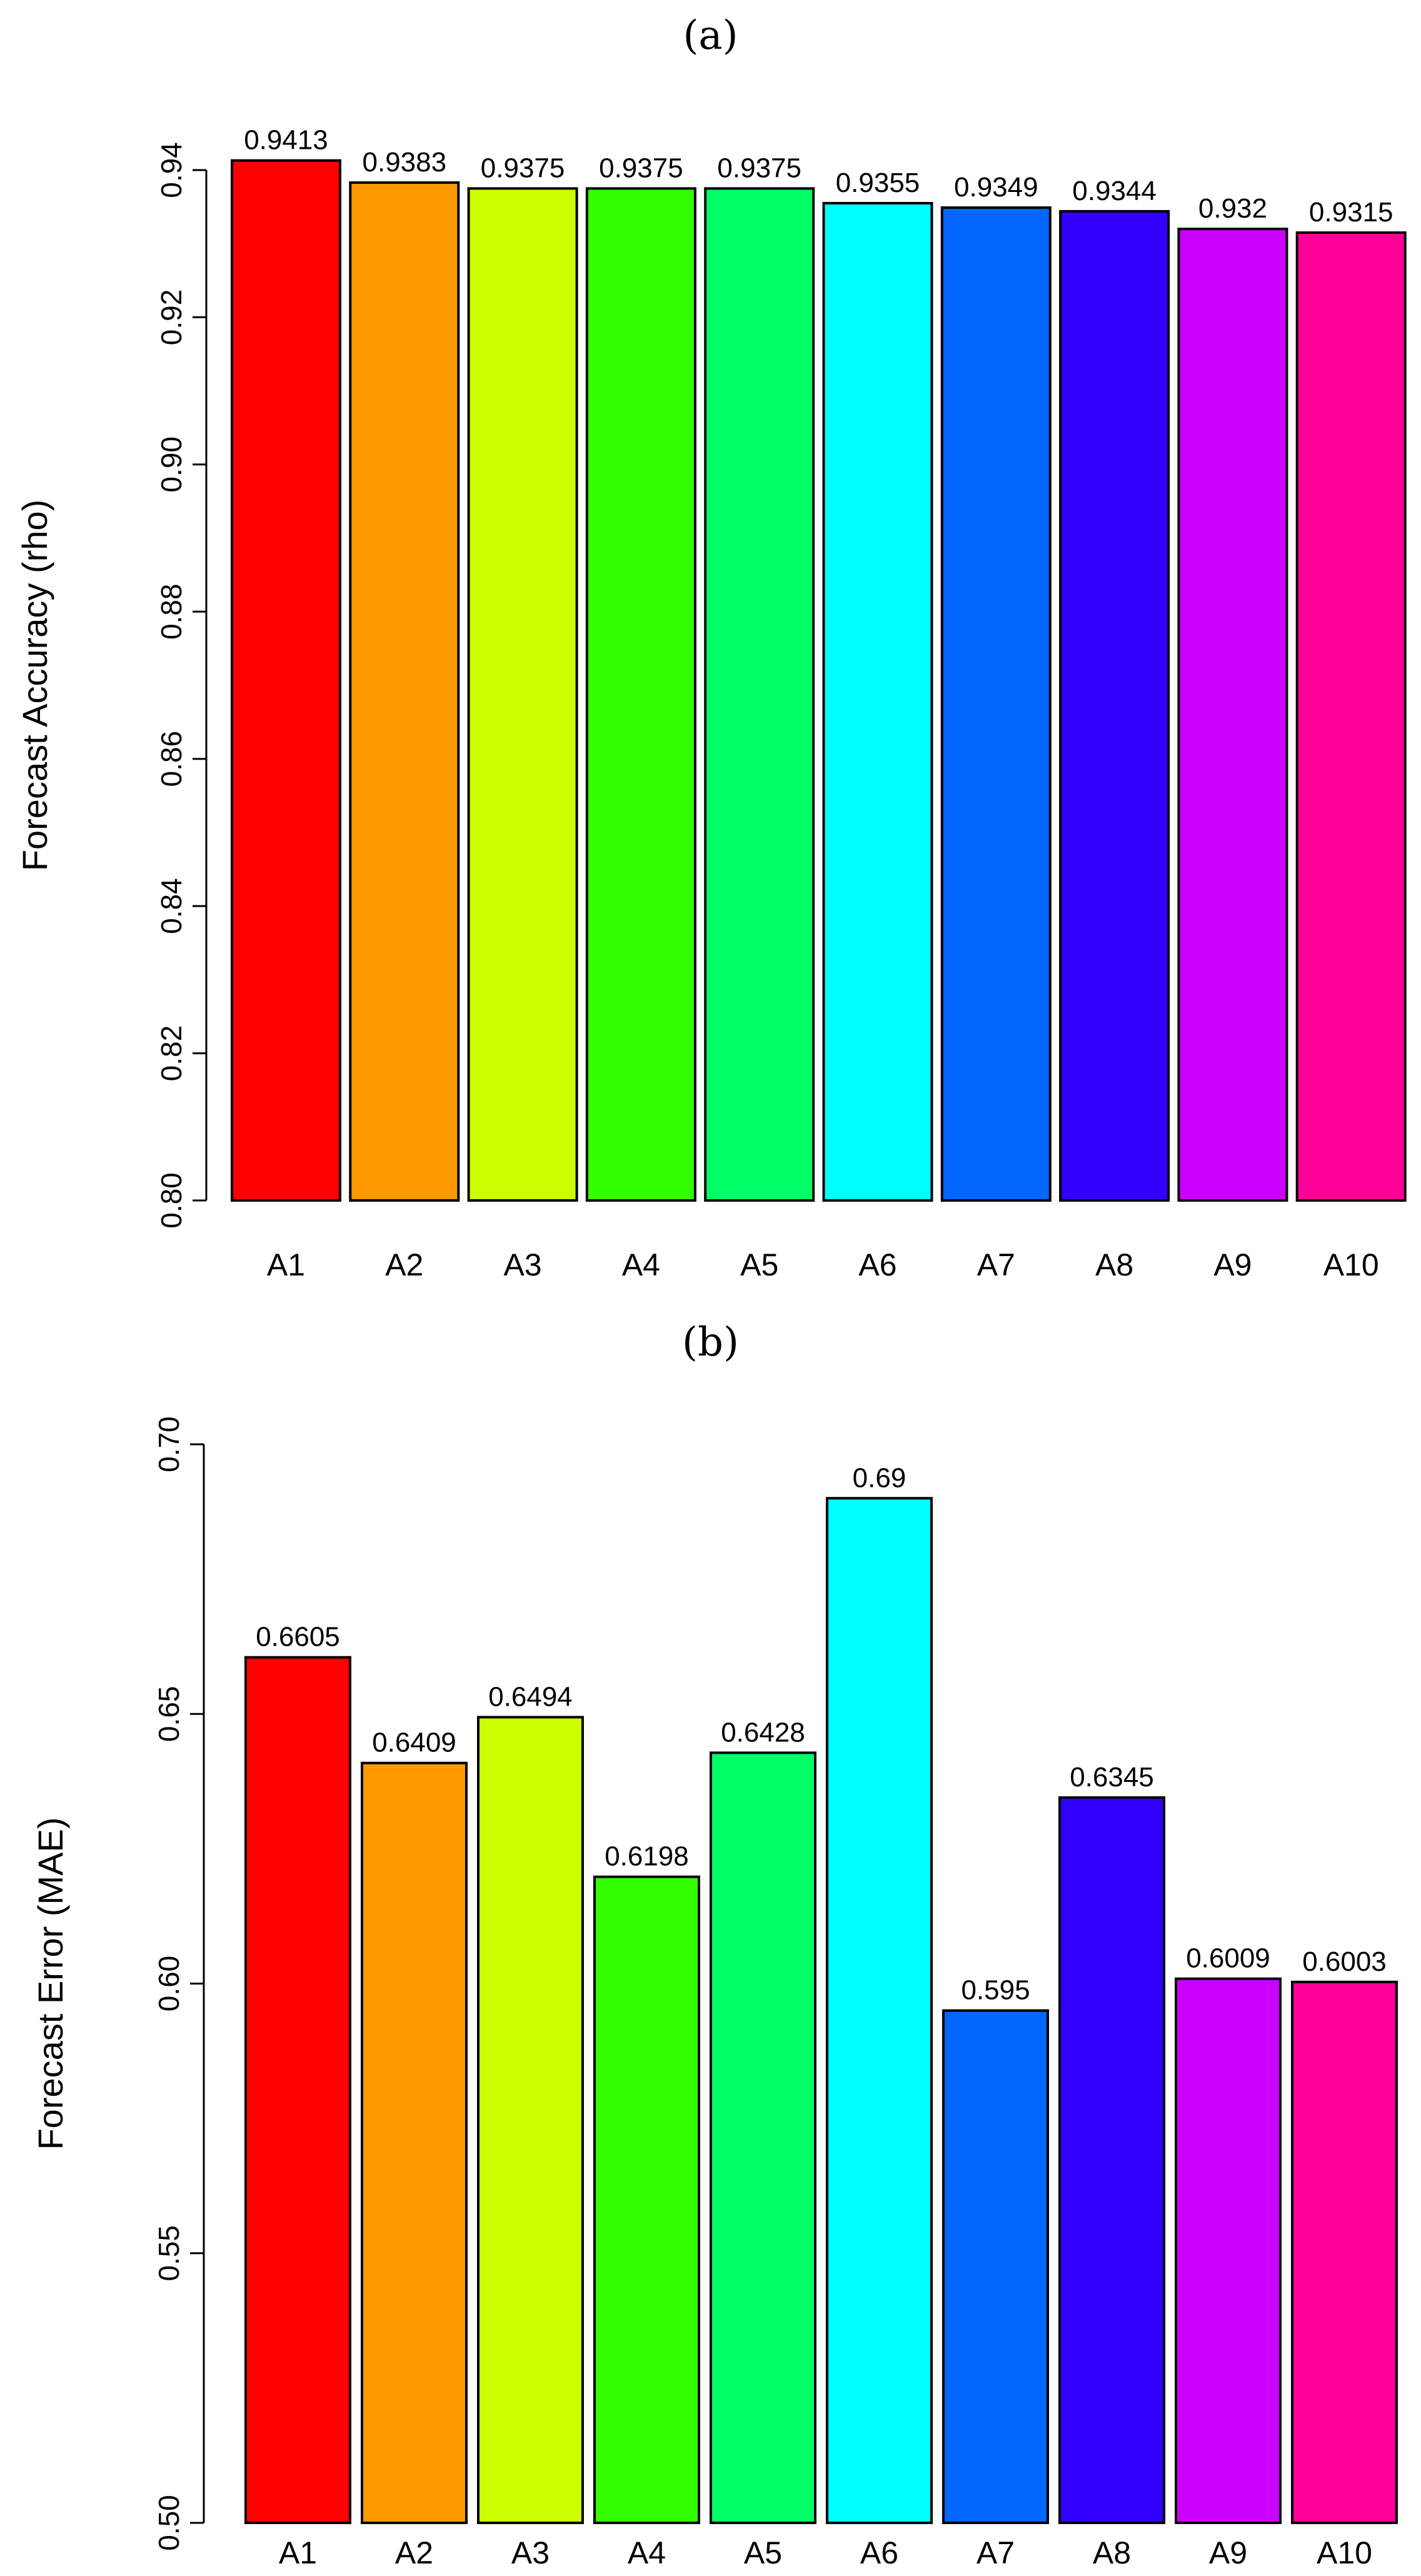 The image size is (1421, 2576). I want to click on bar-value-label: 0.6198, so click(647, 1856).